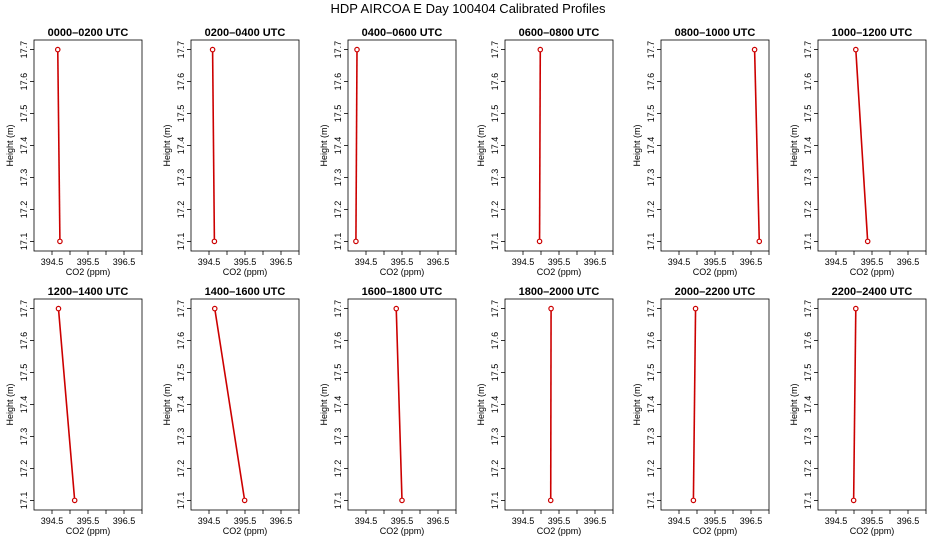  Describe the element at coordinates (245, 292) in the screenshot. I see `panel-title: 1400–1600 UTC` at that location.